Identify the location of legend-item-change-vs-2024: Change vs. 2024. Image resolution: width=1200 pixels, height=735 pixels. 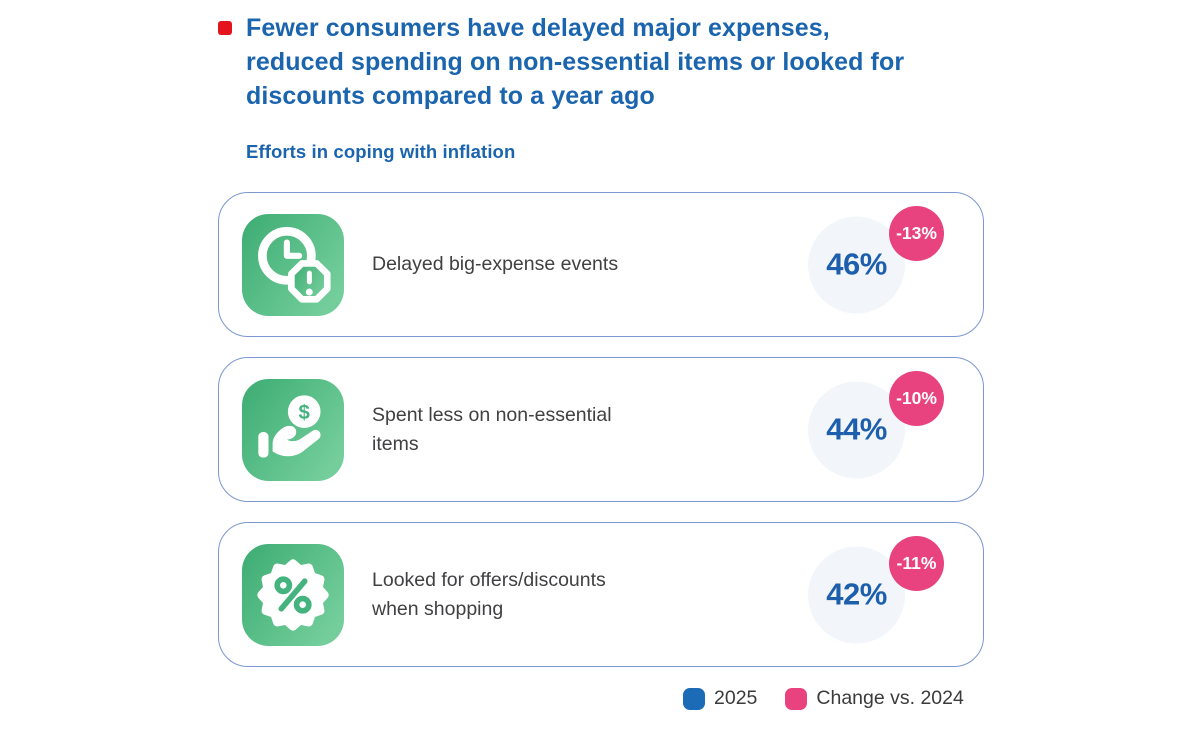
(874, 698).